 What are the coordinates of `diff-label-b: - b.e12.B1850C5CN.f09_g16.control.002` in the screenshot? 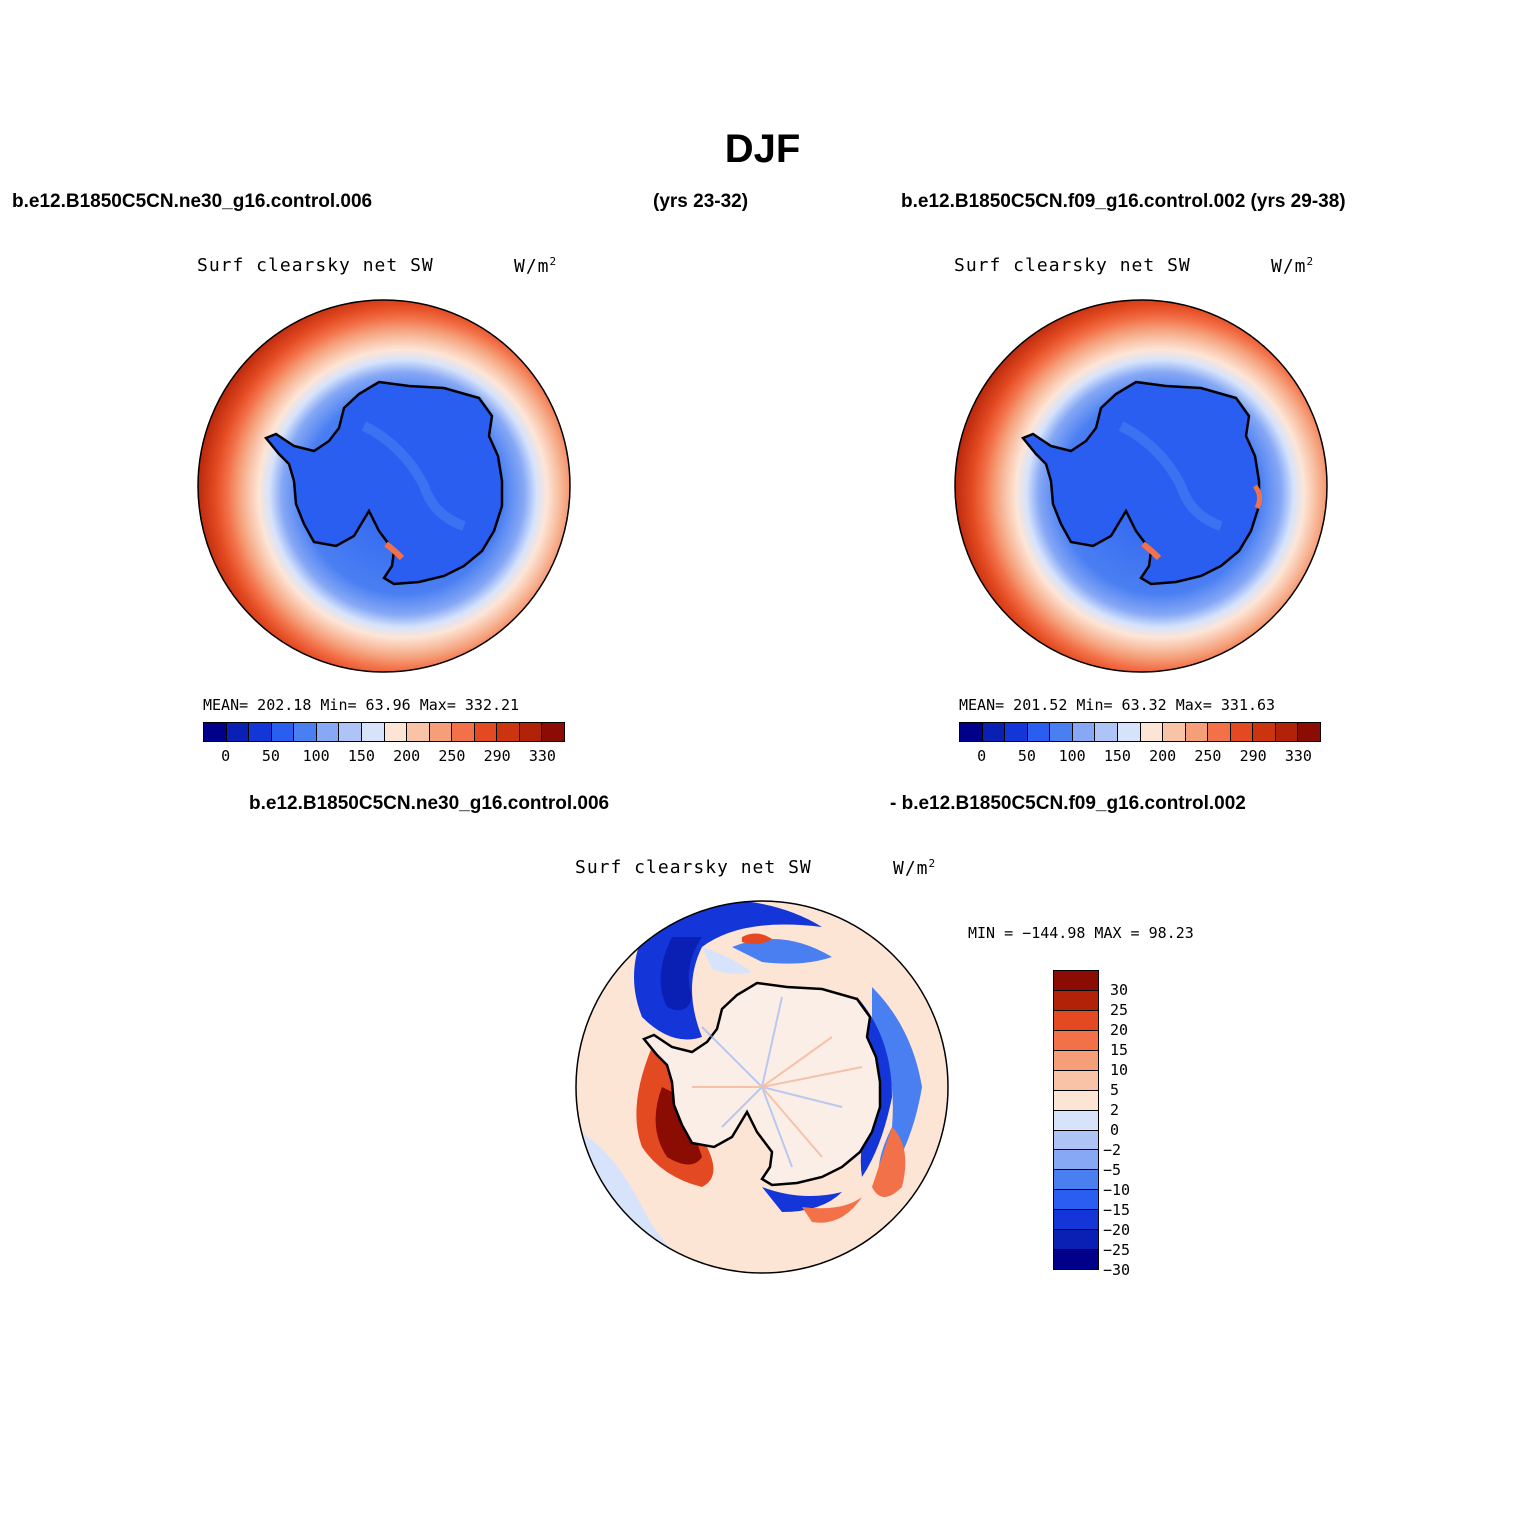 It's located at (1068, 803).